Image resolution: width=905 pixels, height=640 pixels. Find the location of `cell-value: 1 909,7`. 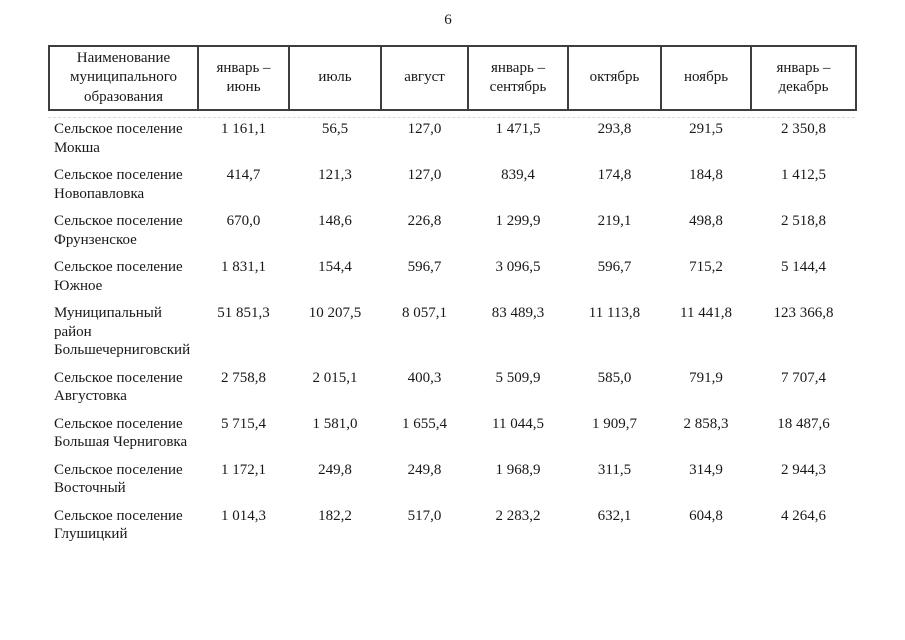

cell-value: 1 909,7 is located at coordinates (614, 423).